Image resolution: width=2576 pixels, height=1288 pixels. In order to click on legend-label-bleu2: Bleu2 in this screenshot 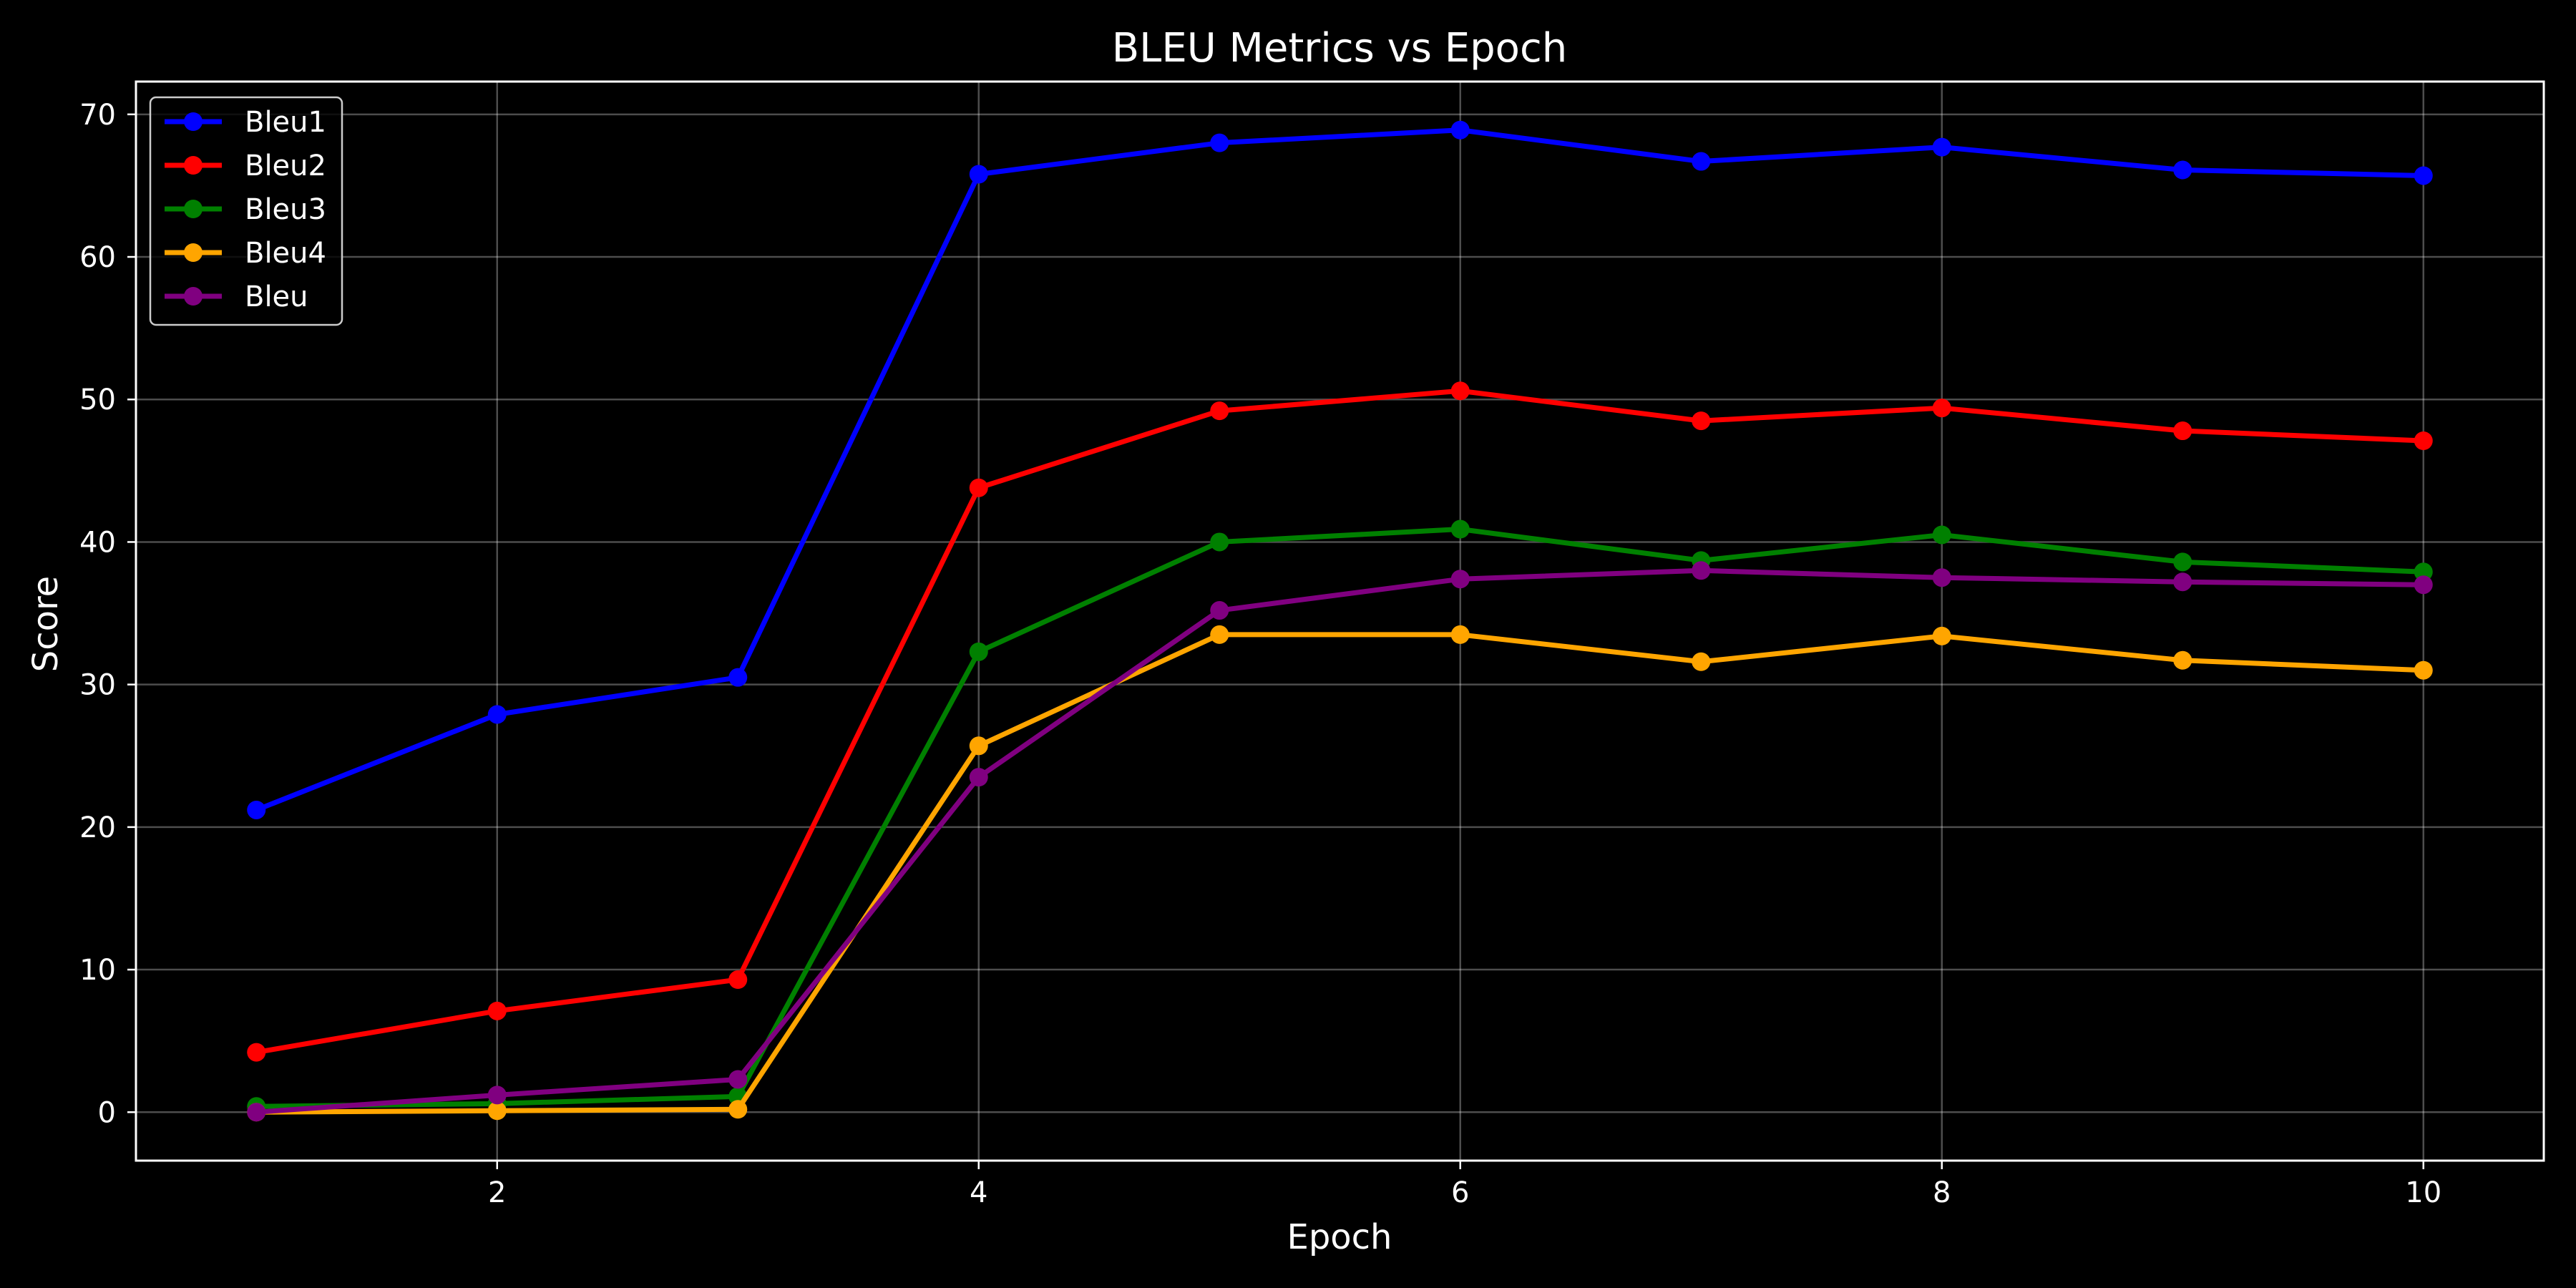, I will do `click(285, 166)`.